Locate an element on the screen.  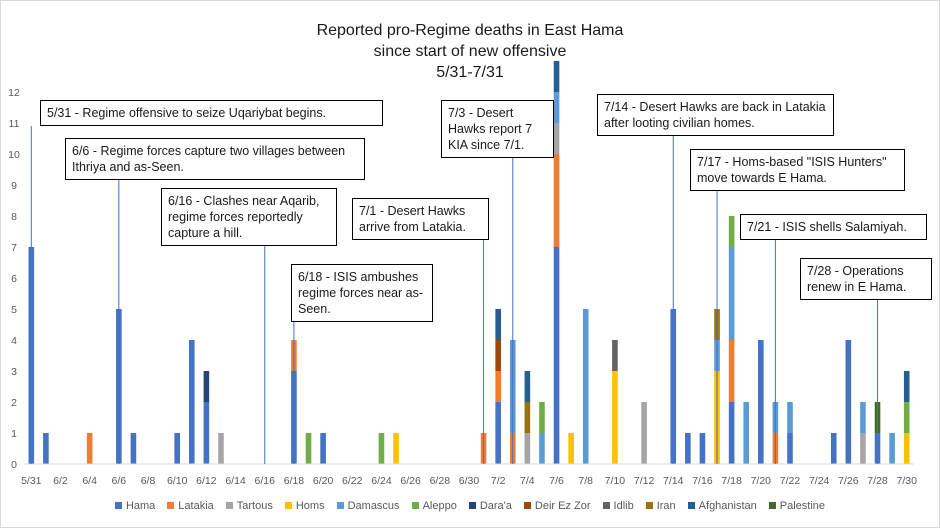
legend-item: Iran is located at coordinates (660, 506).